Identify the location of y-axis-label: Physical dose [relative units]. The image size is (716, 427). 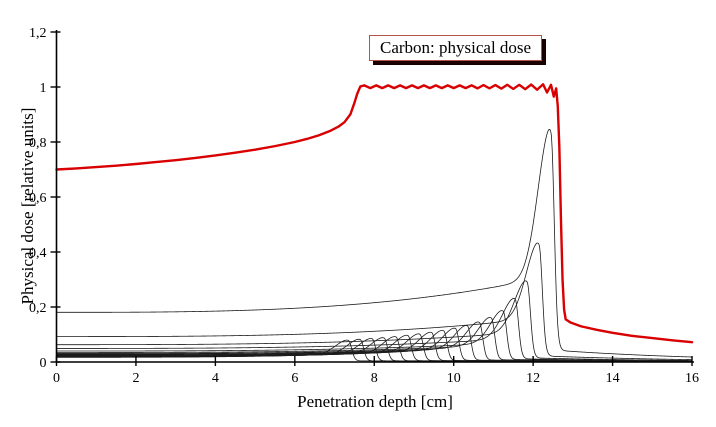
(27, 206).